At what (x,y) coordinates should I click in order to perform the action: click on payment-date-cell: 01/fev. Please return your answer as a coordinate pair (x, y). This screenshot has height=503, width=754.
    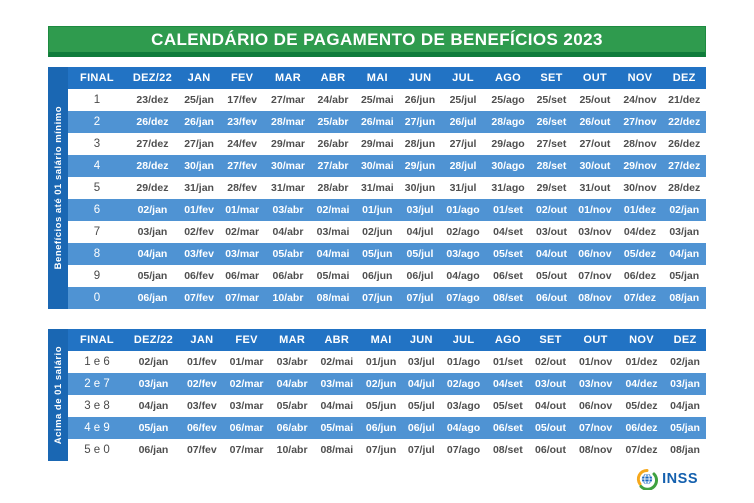
    Looking at the image, I should click on (201, 362).